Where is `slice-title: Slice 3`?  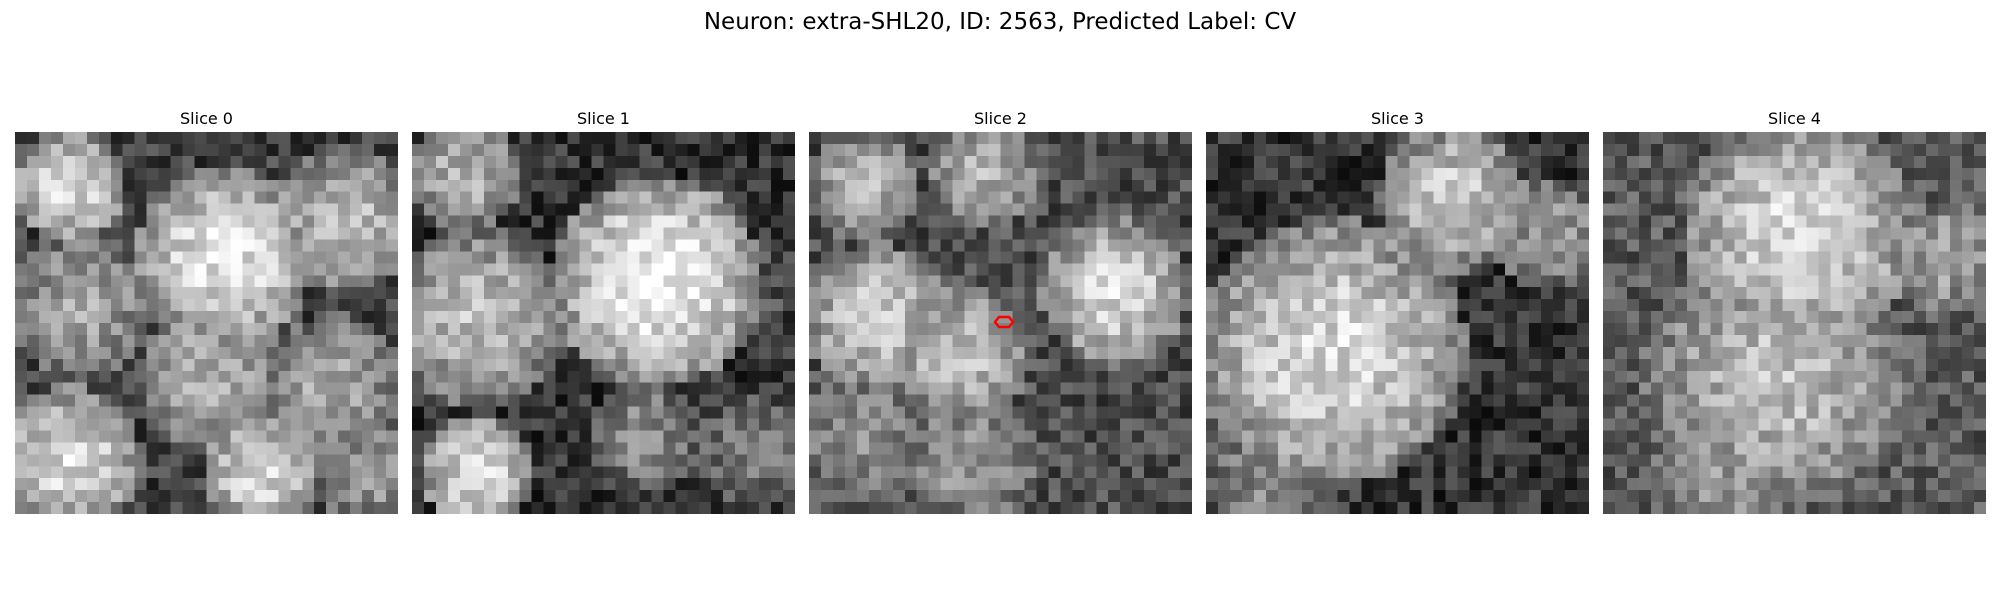
slice-title: Slice 3 is located at coordinates (1397, 118).